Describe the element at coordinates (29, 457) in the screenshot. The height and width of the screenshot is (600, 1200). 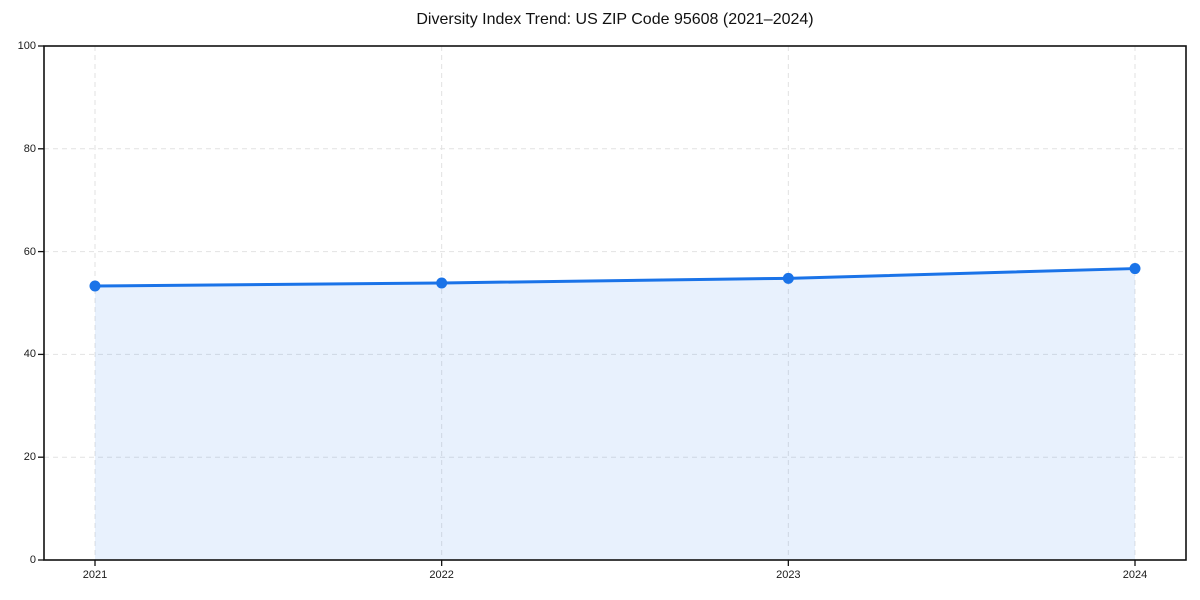
I see `y-tick-label: 20` at that location.